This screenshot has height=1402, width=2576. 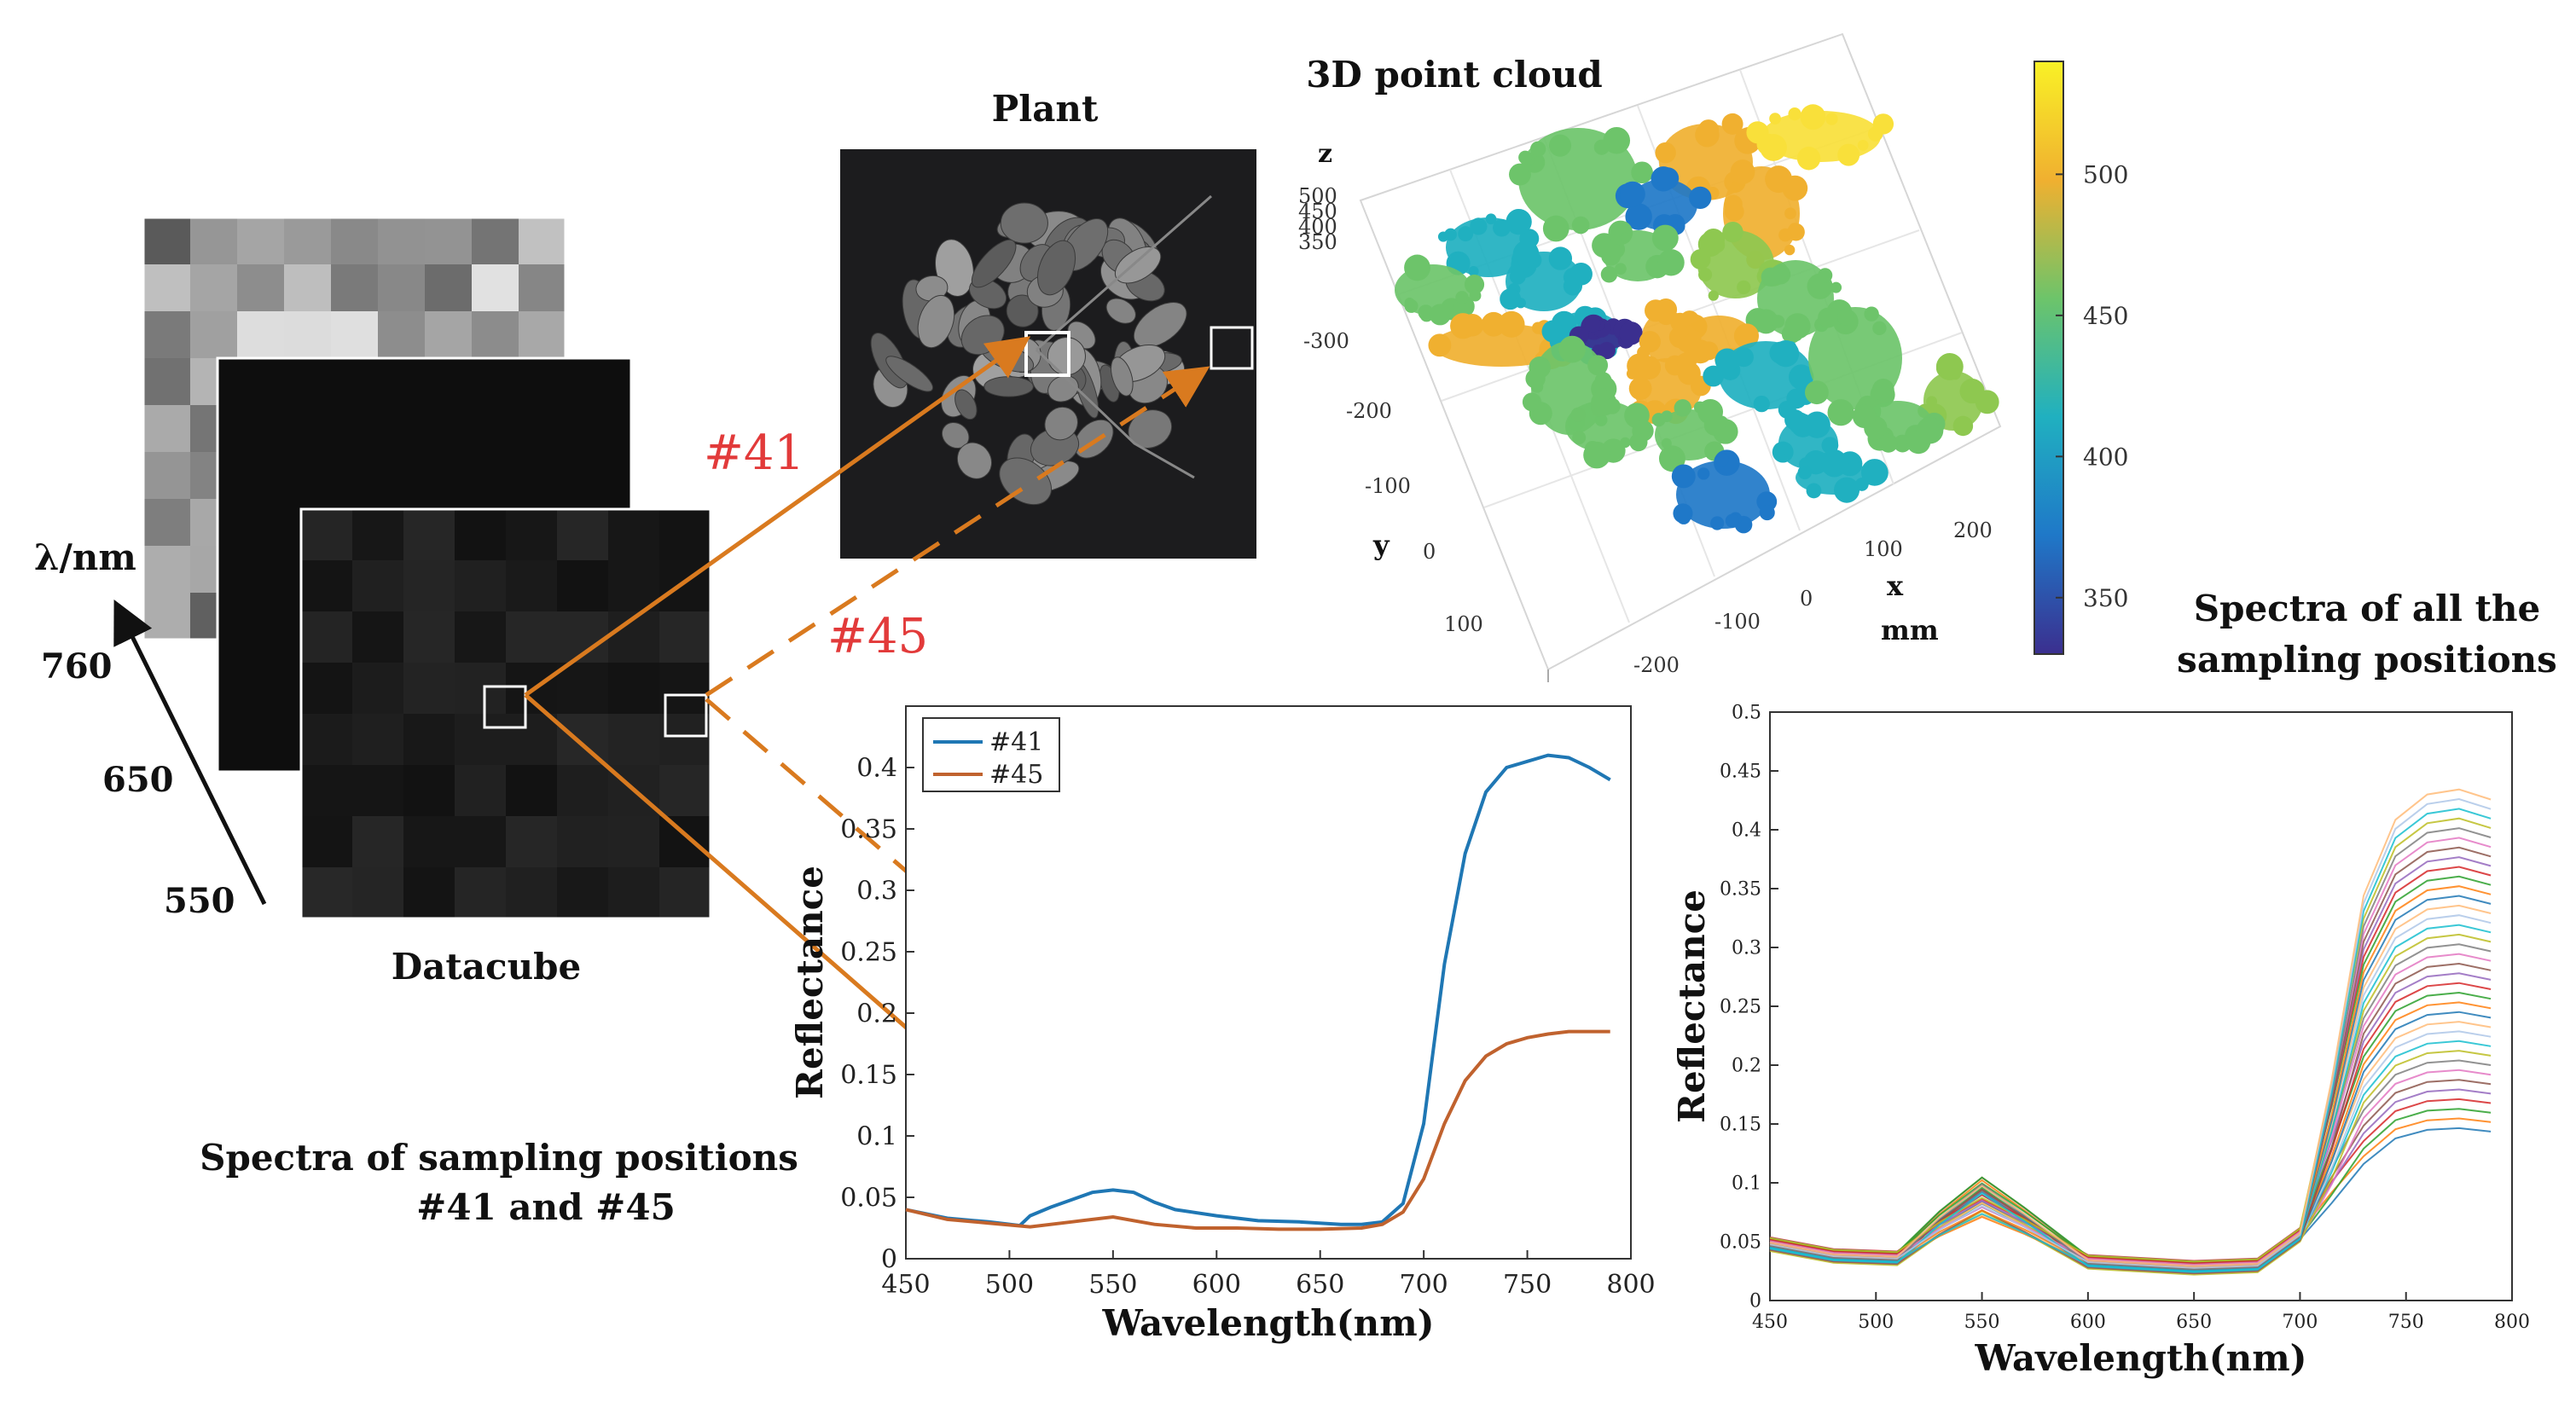 I want to click on y-tick-label: 0.45, so click(x=1740, y=772).